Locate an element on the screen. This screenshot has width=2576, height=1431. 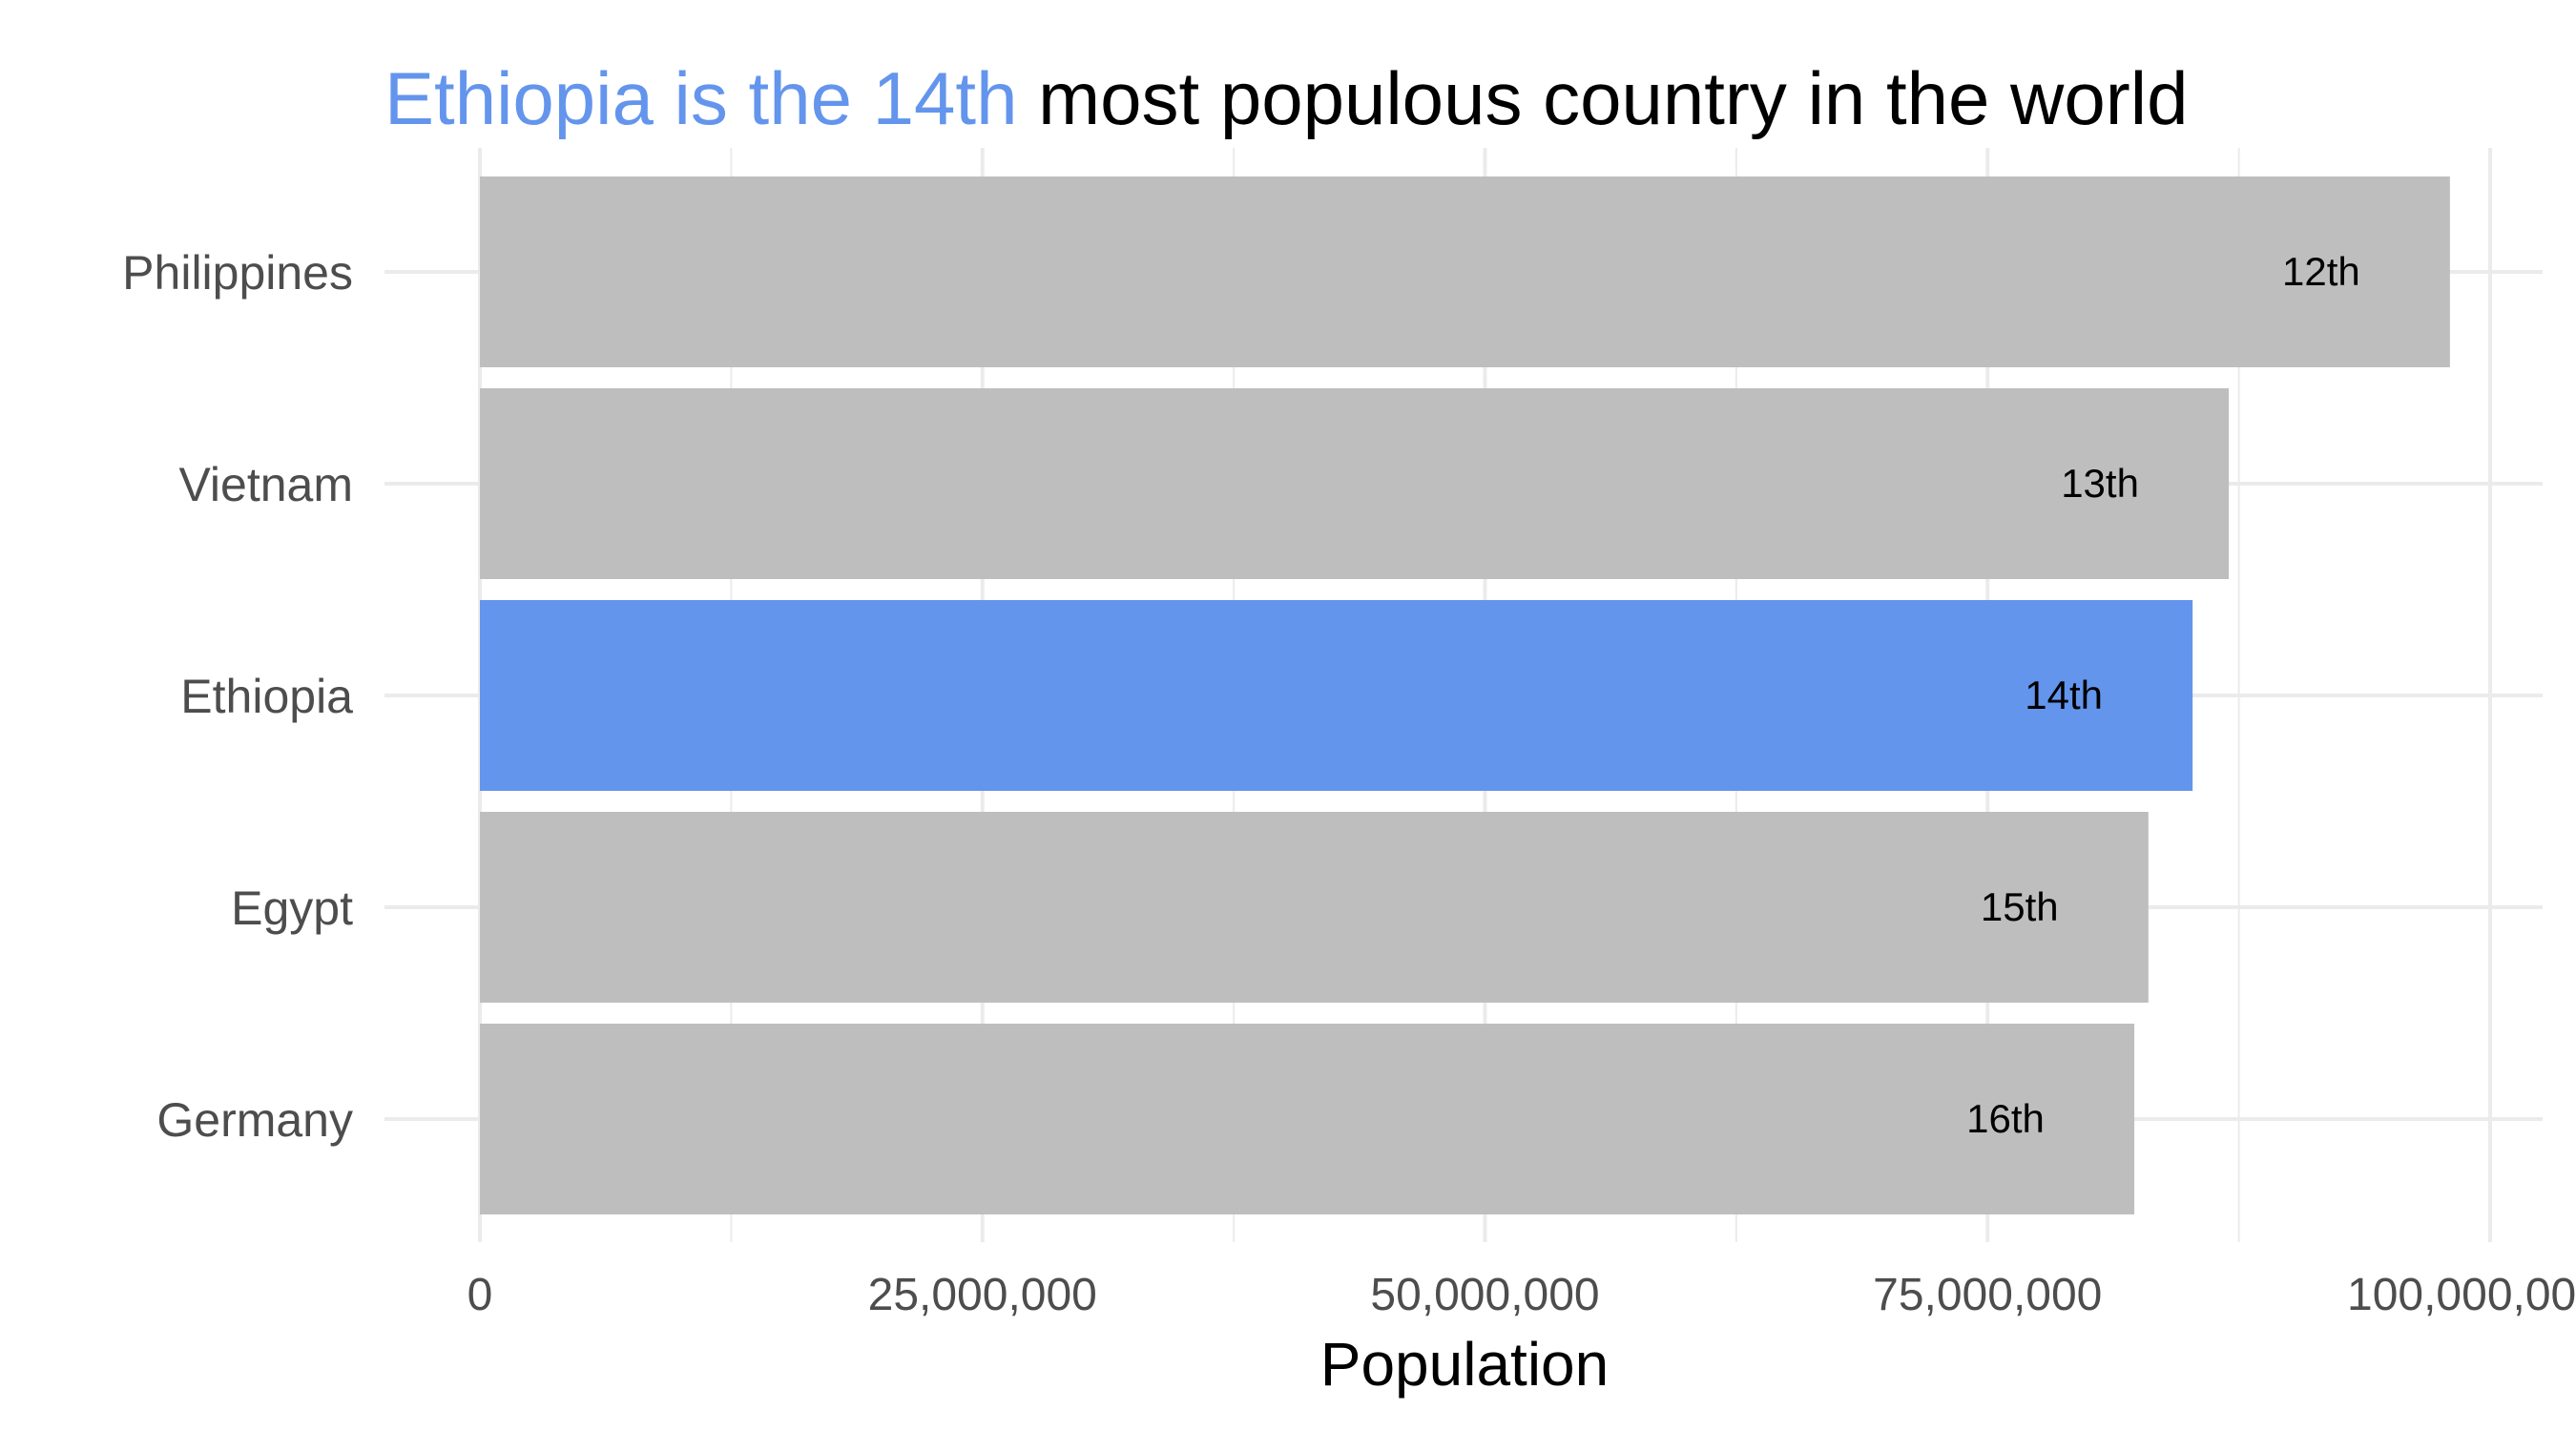
category-label: Vietnam is located at coordinates (265, 484).